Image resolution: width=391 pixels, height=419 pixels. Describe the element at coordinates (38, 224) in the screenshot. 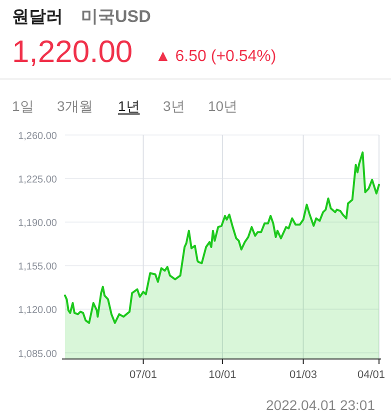

I see `y-tick-label: 1,190.00` at that location.